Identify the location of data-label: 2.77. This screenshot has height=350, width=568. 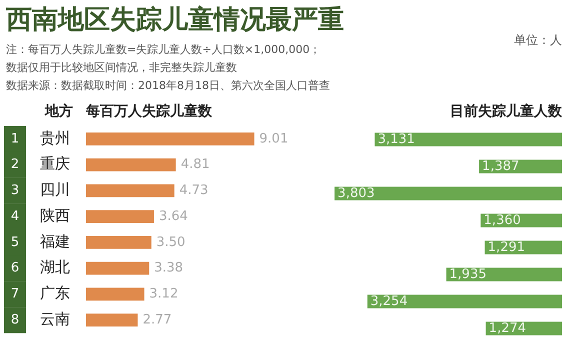
(157, 320).